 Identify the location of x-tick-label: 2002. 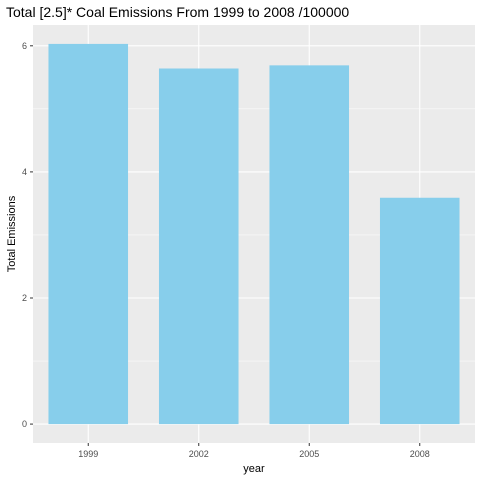
(199, 454).